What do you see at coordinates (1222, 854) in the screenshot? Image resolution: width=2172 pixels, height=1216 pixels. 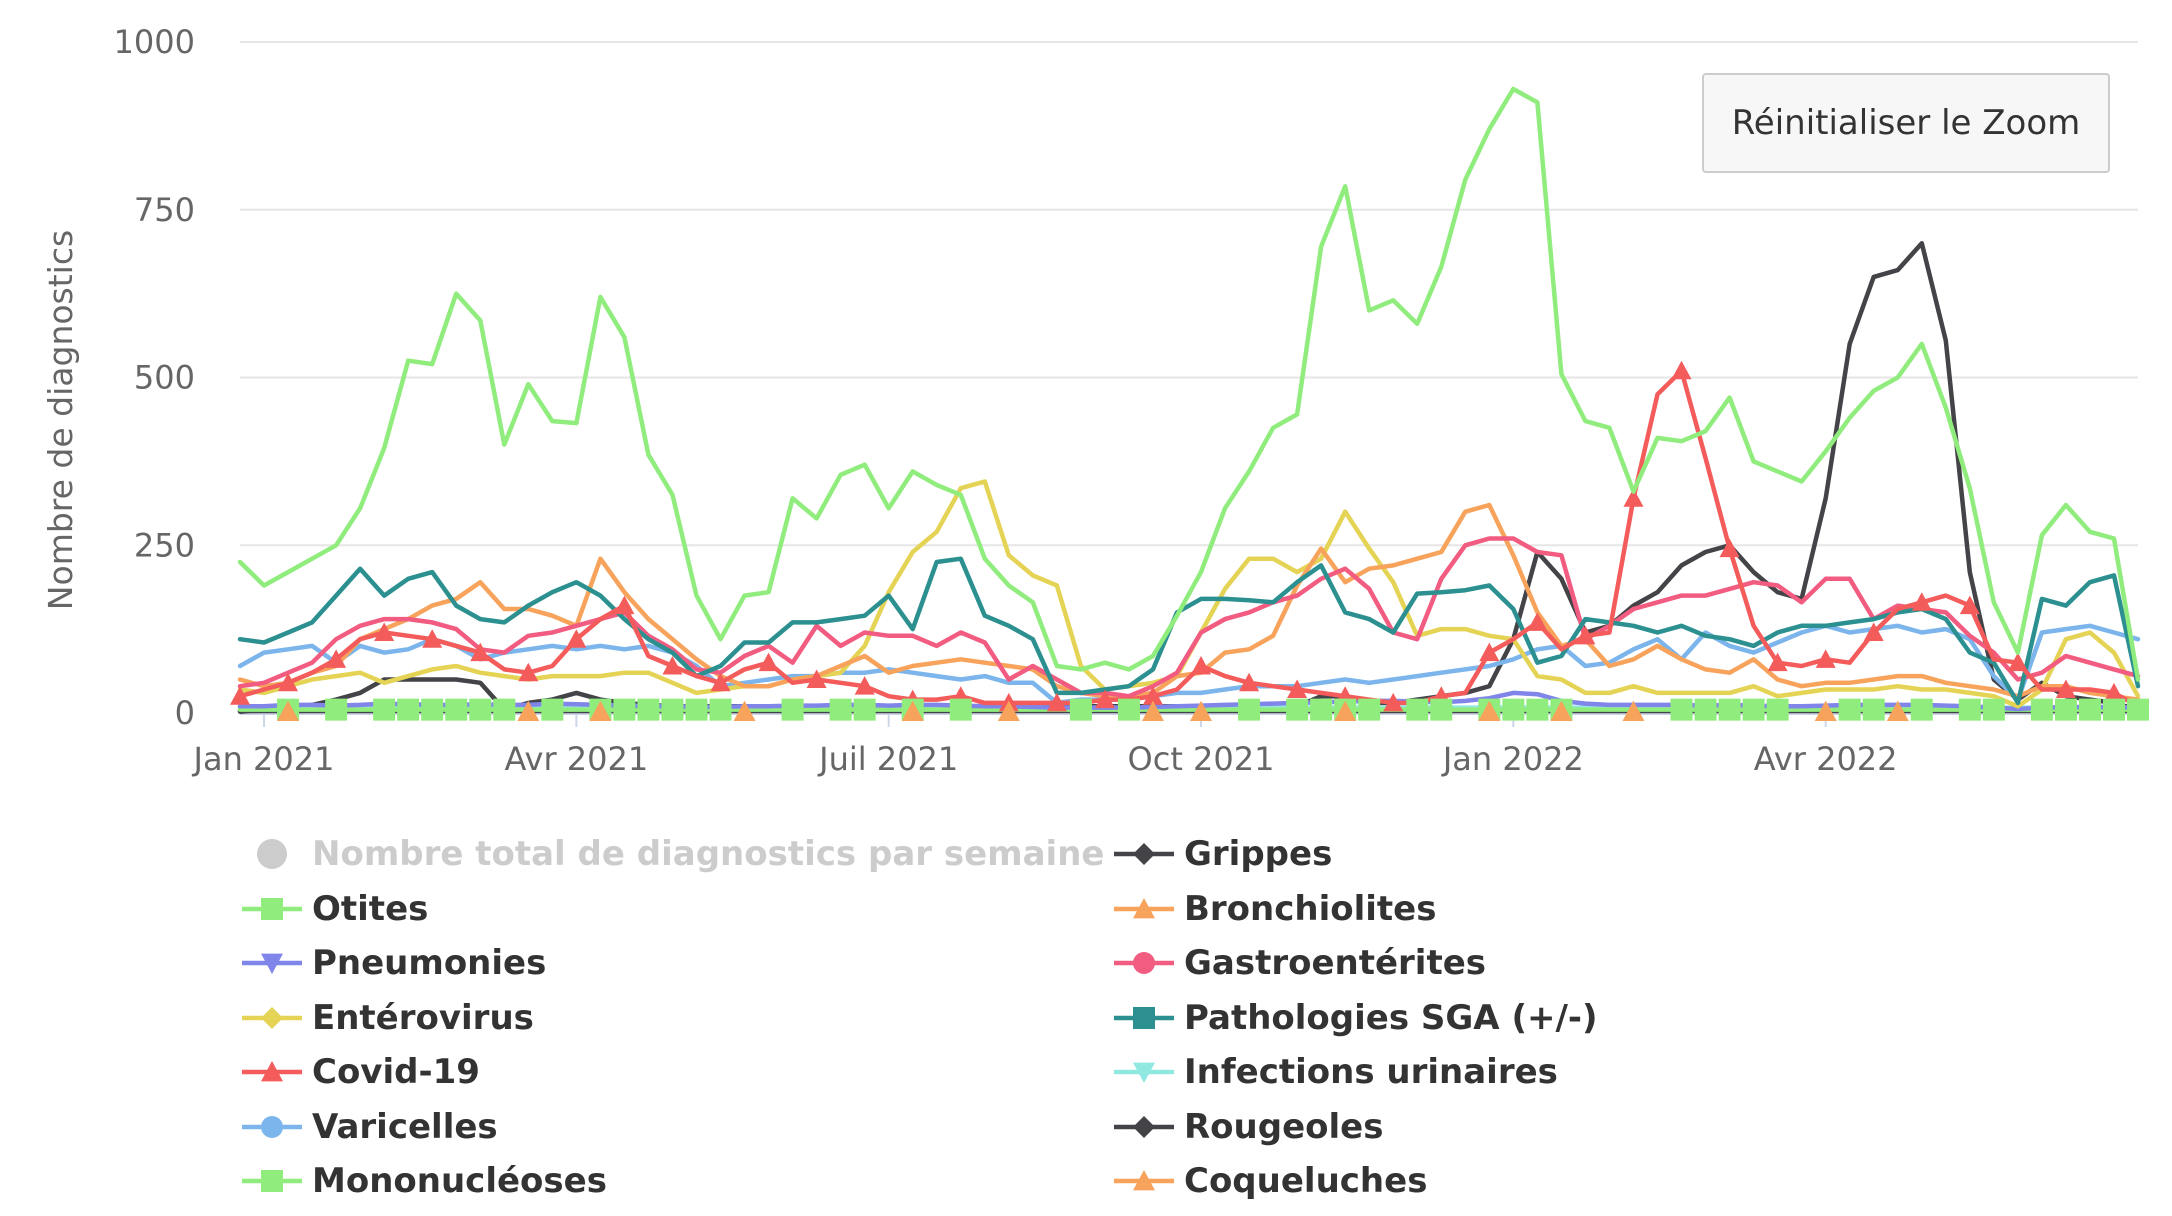 I see `legend-item: Grippes` at bounding box center [1222, 854].